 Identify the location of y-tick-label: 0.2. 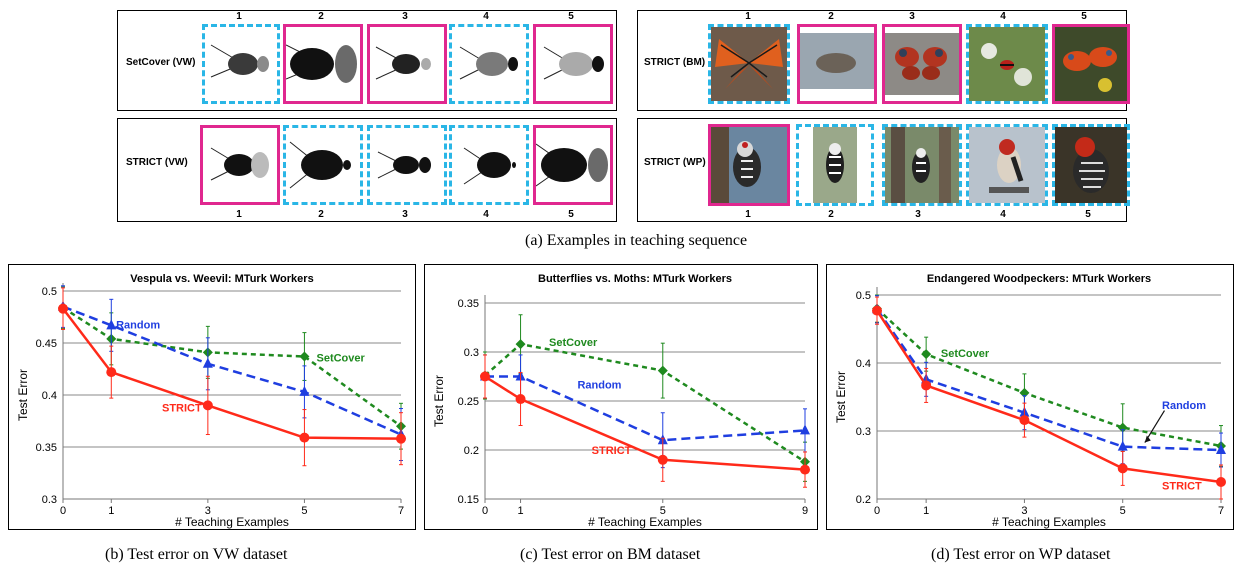
(471, 451).